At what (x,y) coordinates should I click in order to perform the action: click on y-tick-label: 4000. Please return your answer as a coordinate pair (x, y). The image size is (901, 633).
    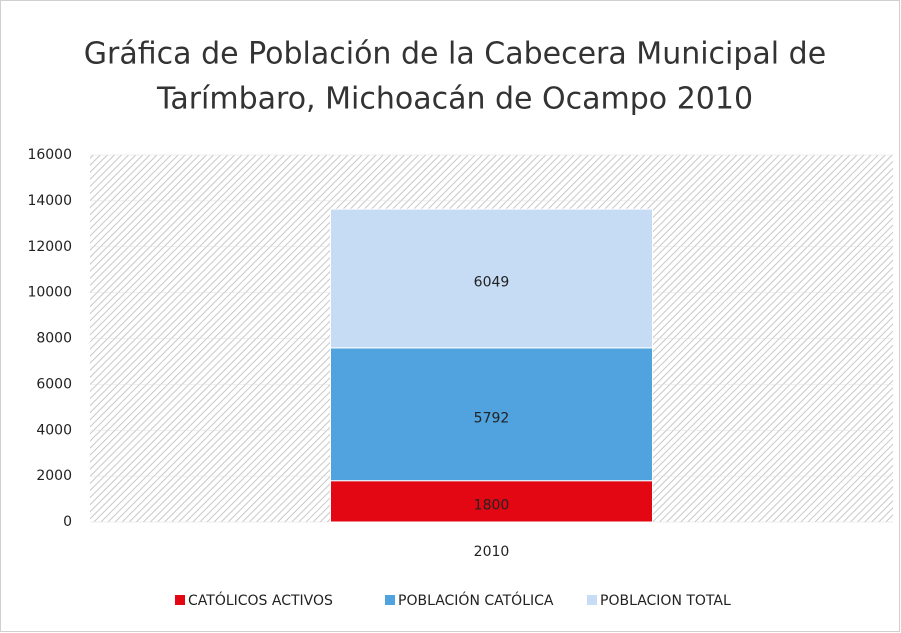
    Looking at the image, I should click on (54, 430).